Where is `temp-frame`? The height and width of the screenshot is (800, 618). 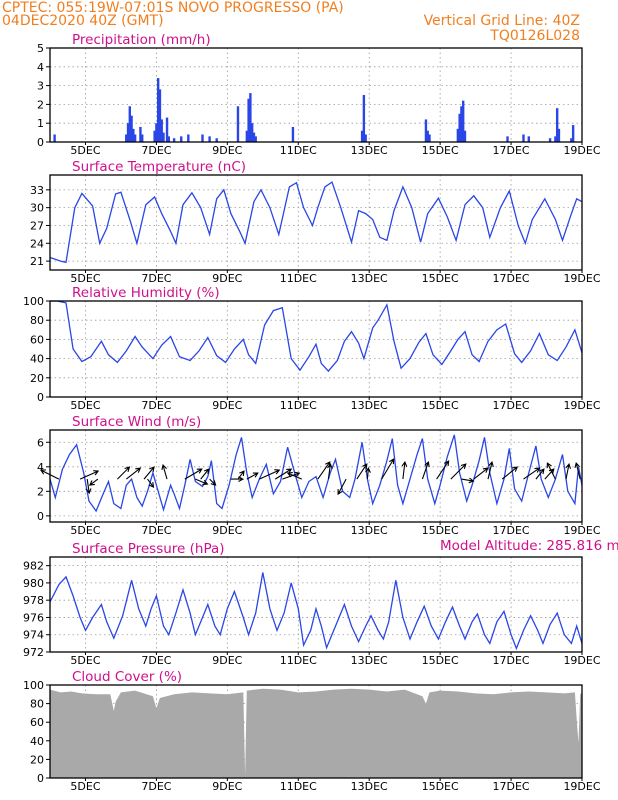 temp-frame is located at coordinates (316, 222).